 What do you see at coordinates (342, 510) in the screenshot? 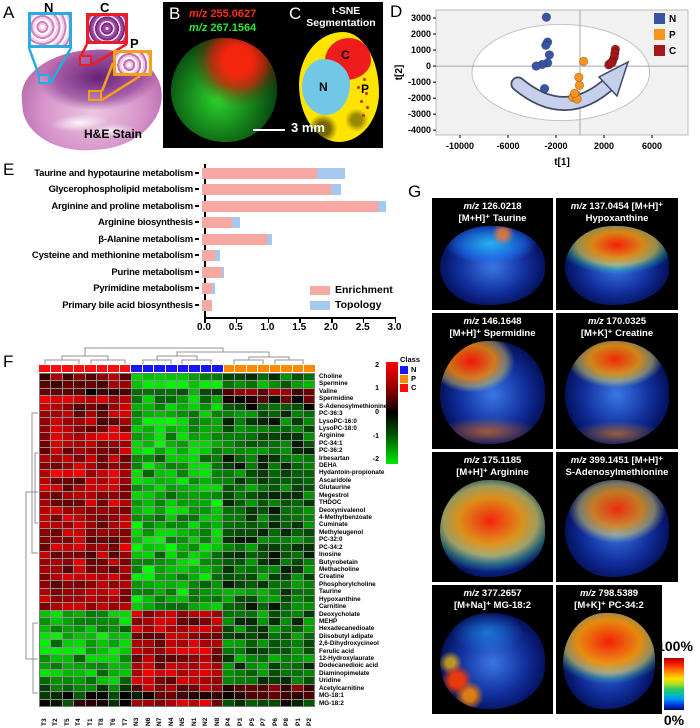
I see `heatmap-row-label: Deoxynivalenol` at bounding box center [342, 510].